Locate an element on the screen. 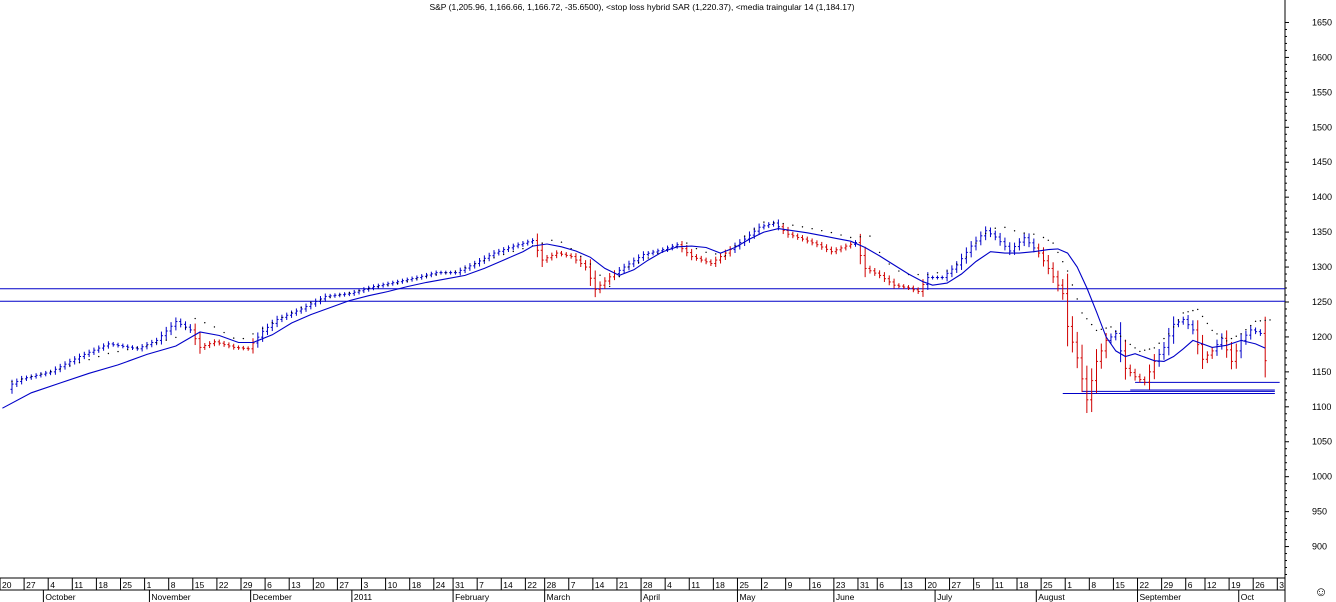 The height and width of the screenshot is (602, 1336). x-day-label: 20 is located at coordinates (320, 585).